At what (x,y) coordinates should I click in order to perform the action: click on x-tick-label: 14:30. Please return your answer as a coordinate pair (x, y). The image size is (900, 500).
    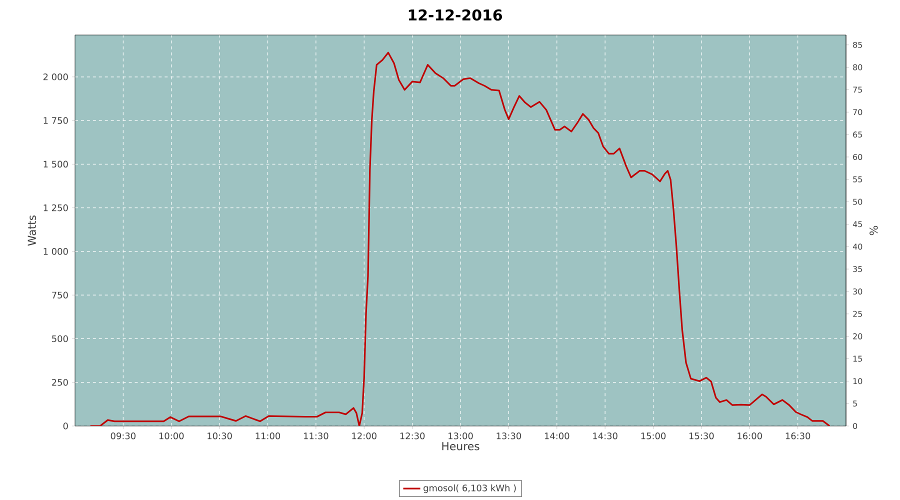
    Looking at the image, I should click on (605, 436).